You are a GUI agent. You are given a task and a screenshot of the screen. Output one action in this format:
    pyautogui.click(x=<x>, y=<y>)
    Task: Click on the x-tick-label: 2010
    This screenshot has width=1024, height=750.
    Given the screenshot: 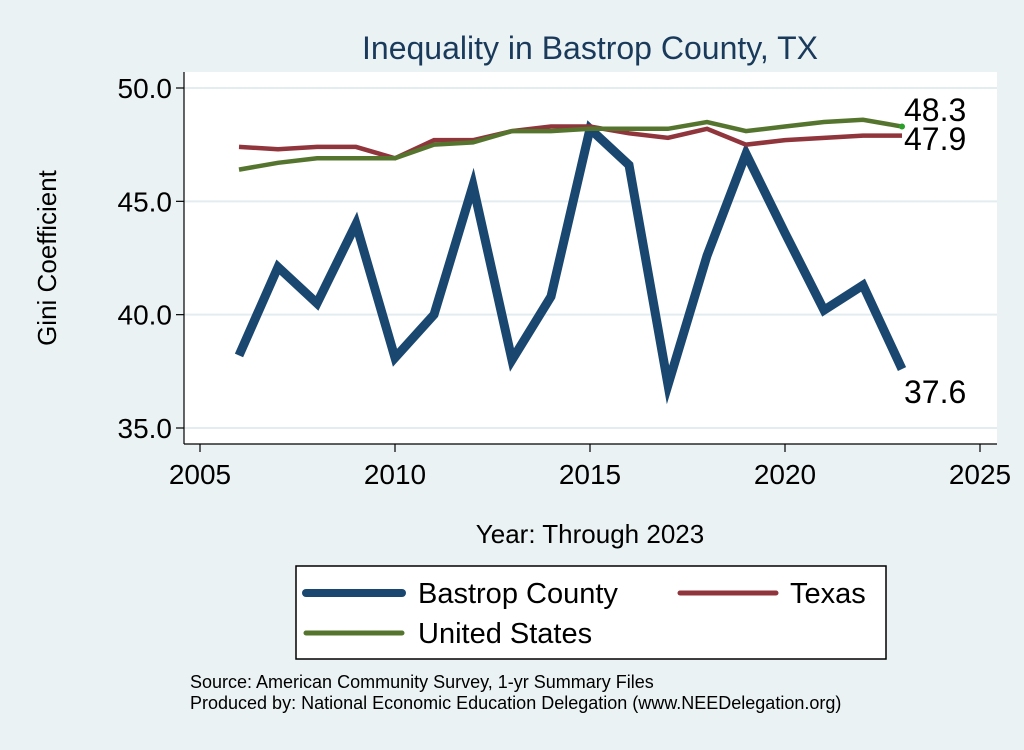 What is the action you would take?
    pyautogui.click(x=395, y=474)
    